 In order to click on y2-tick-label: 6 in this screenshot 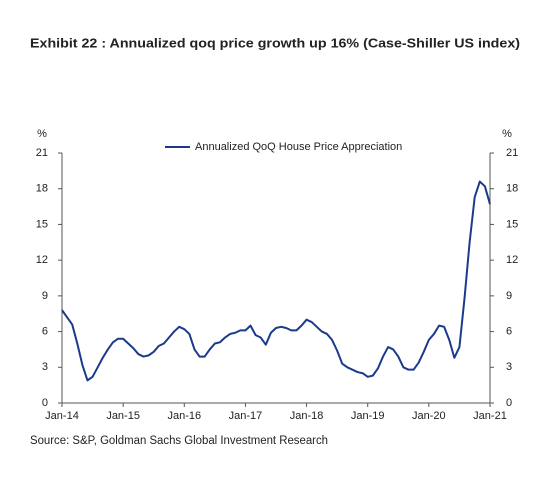, I will do `click(509, 331)`.